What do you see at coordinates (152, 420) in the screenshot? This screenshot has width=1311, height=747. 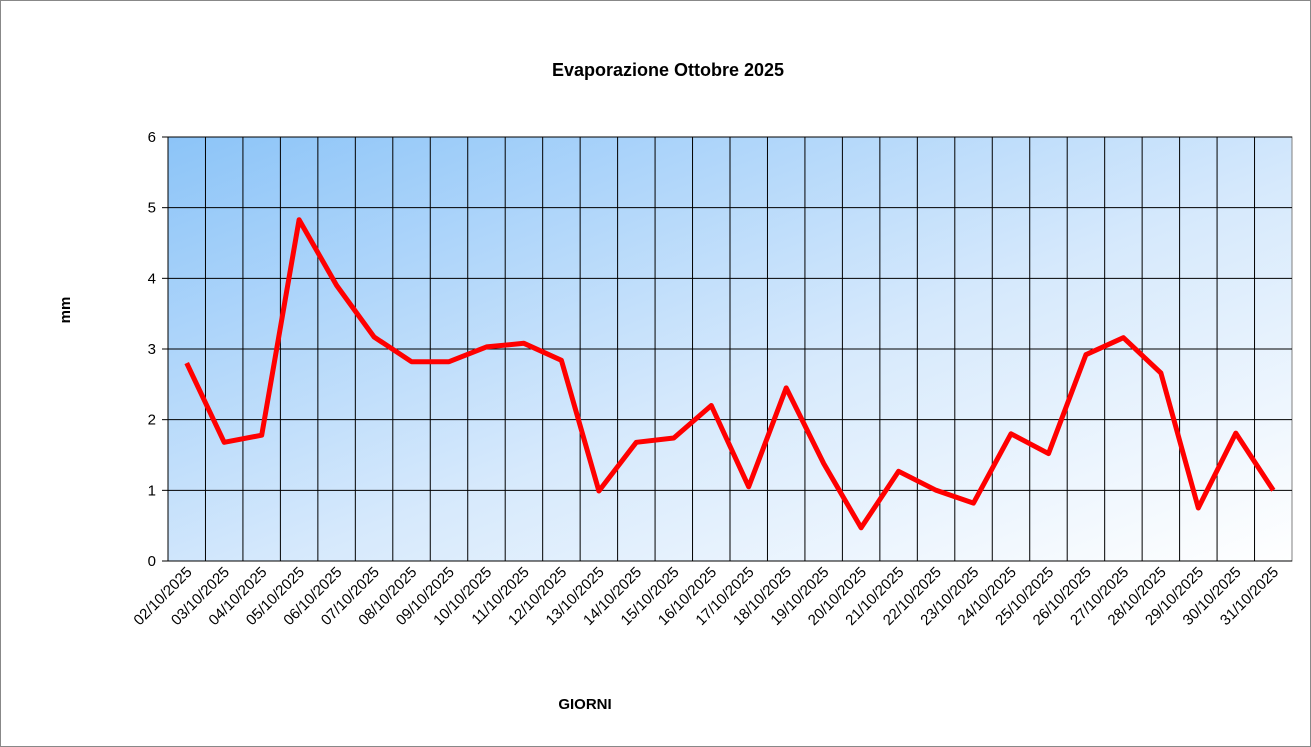 I see `y-tick-label: 2` at bounding box center [152, 420].